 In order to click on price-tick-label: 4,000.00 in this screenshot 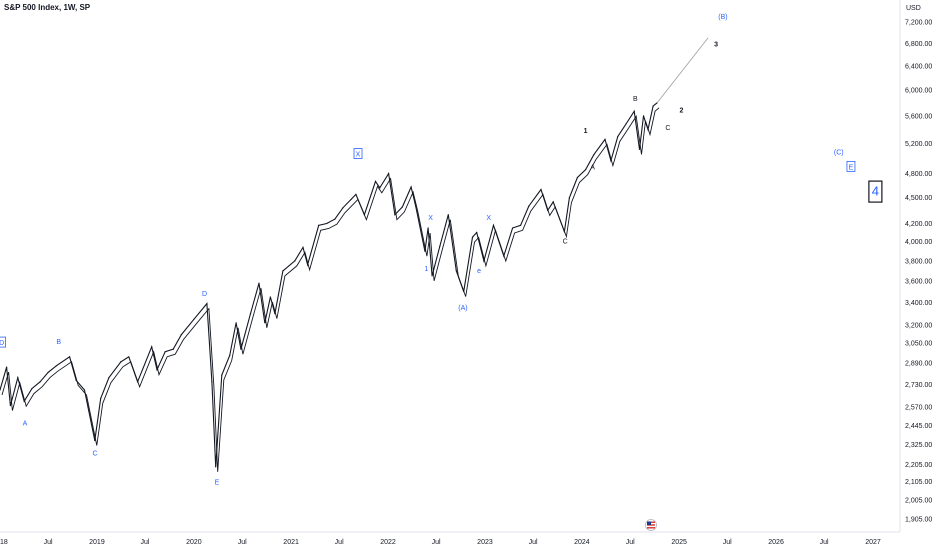, I will do `click(918, 242)`.